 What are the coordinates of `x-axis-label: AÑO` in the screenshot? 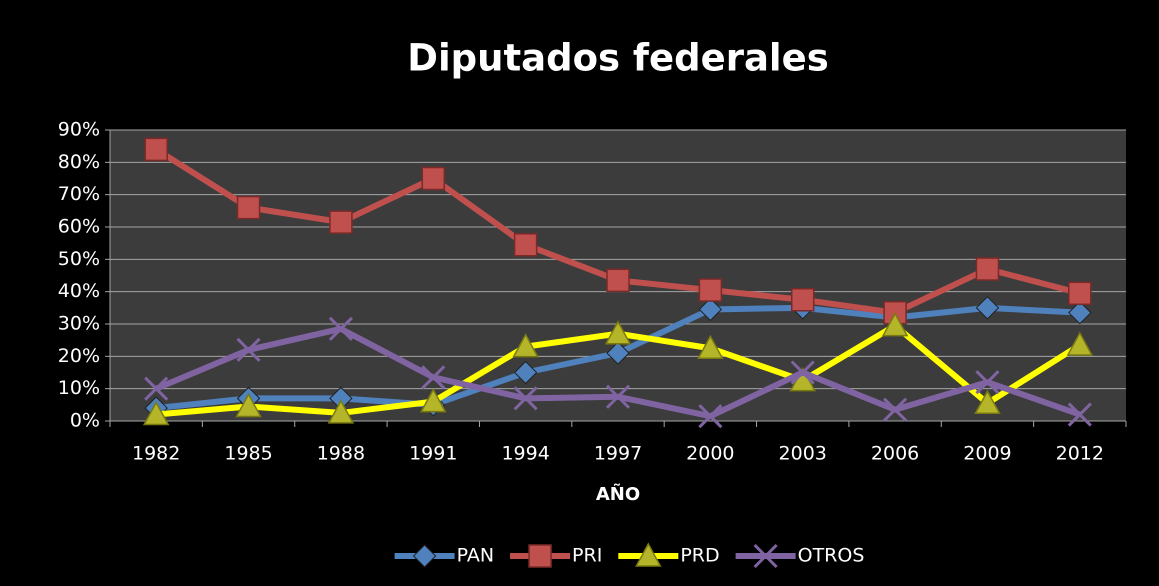 It's located at (618, 493).